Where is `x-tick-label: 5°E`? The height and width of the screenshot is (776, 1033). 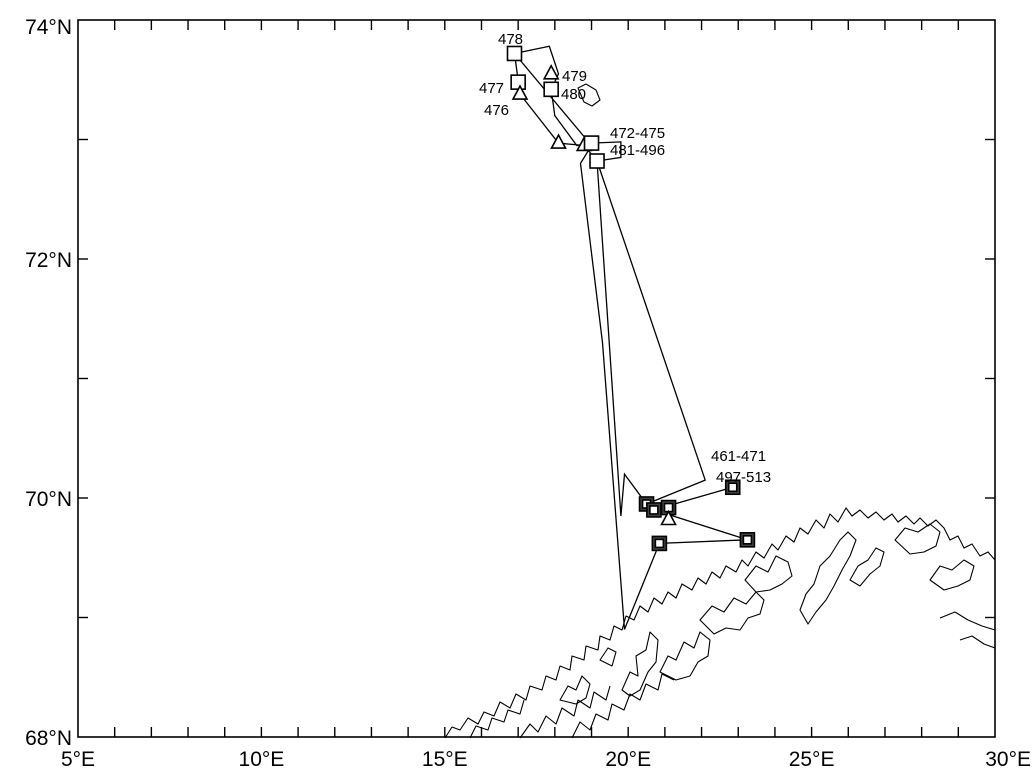 x-tick-label: 5°E is located at coordinates (78, 759).